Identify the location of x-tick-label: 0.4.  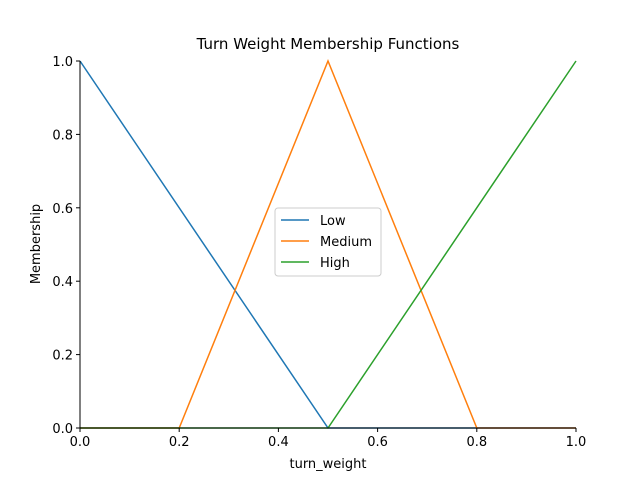
(278, 442).